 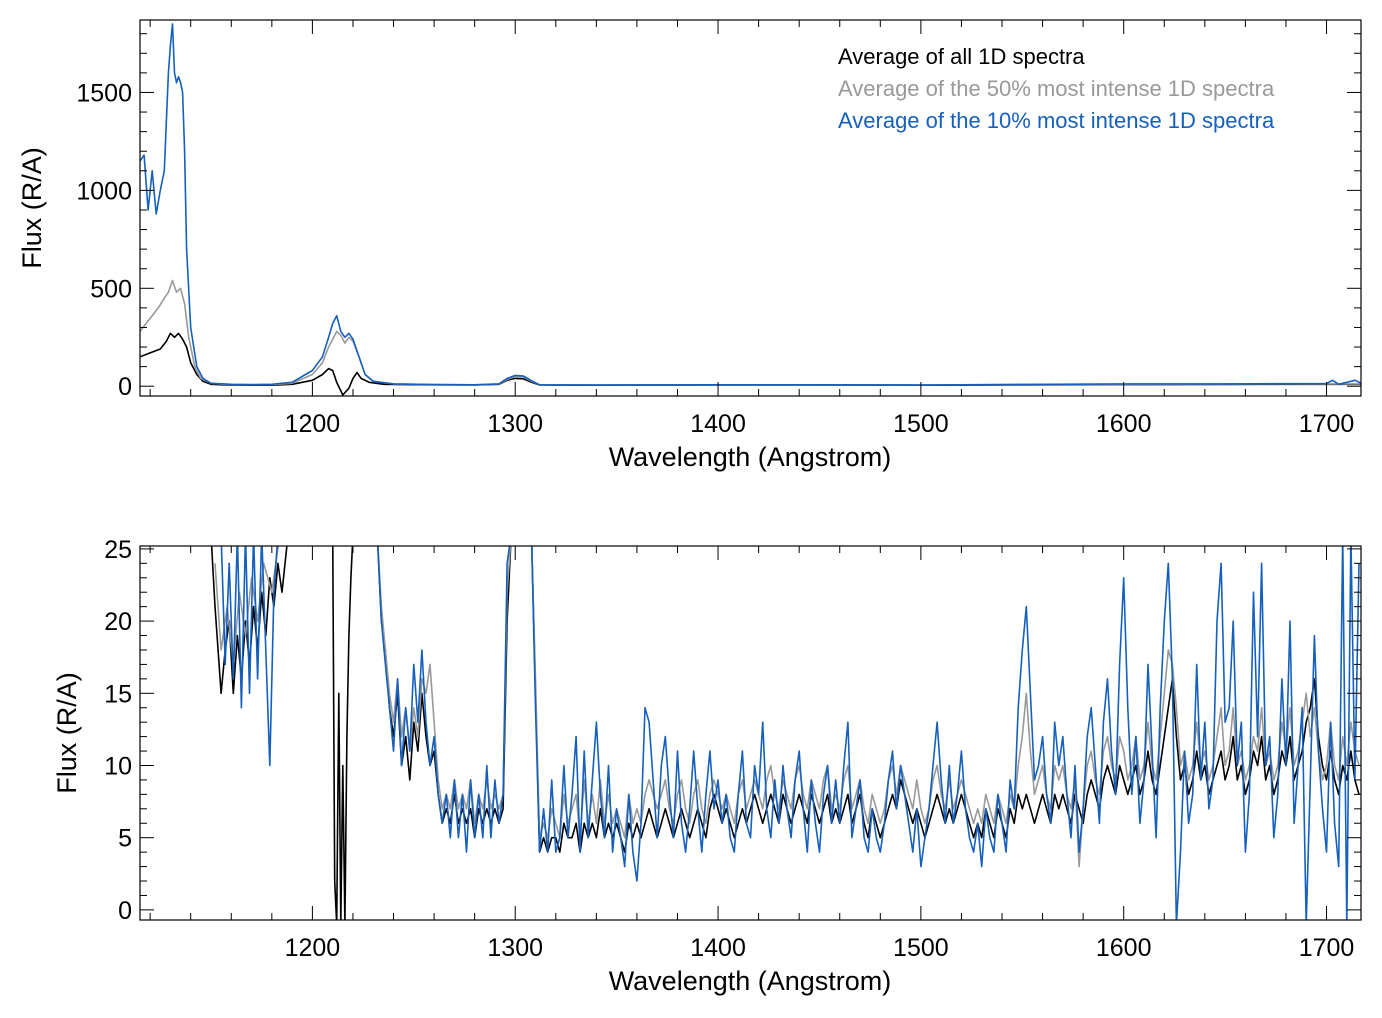 What do you see at coordinates (111, 289) in the screenshot?
I see `y-tick-label: 500` at bounding box center [111, 289].